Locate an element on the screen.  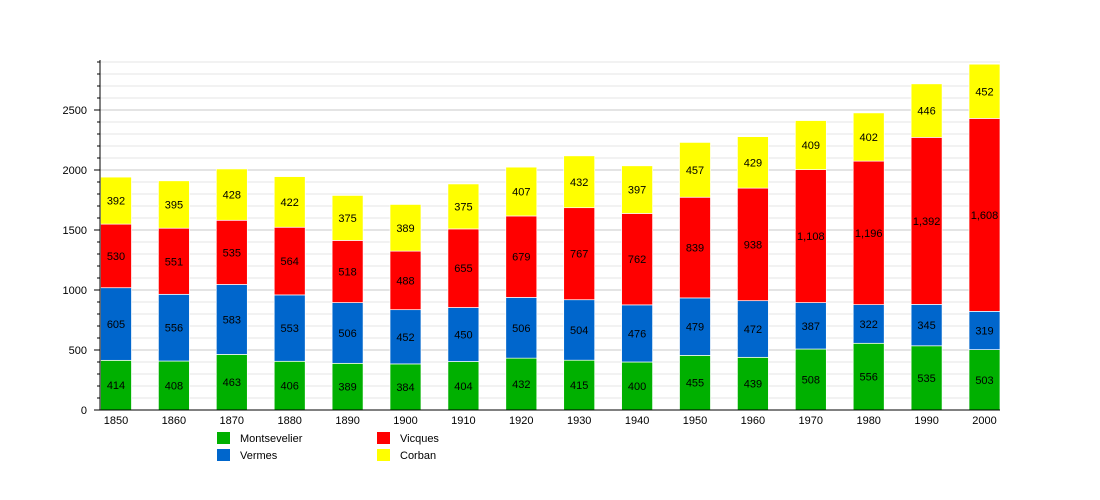
data-label: 1,108 is located at coordinates (811, 237).